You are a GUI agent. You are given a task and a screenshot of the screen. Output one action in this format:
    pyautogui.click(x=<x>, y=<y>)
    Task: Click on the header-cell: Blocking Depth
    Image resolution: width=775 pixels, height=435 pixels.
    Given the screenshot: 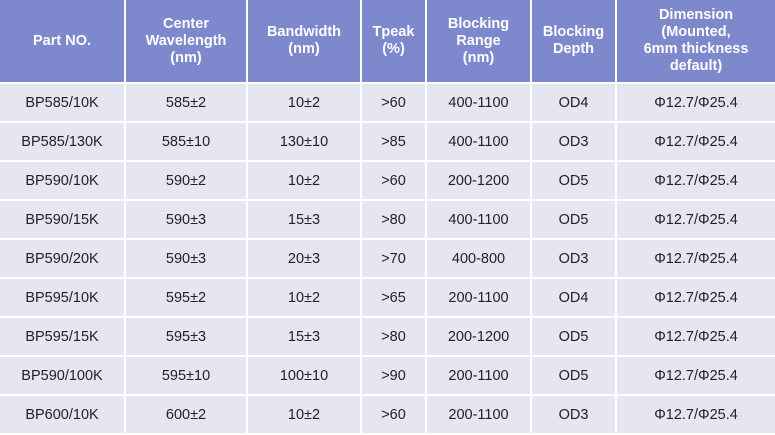 What is the action you would take?
    pyautogui.click(x=573, y=41)
    